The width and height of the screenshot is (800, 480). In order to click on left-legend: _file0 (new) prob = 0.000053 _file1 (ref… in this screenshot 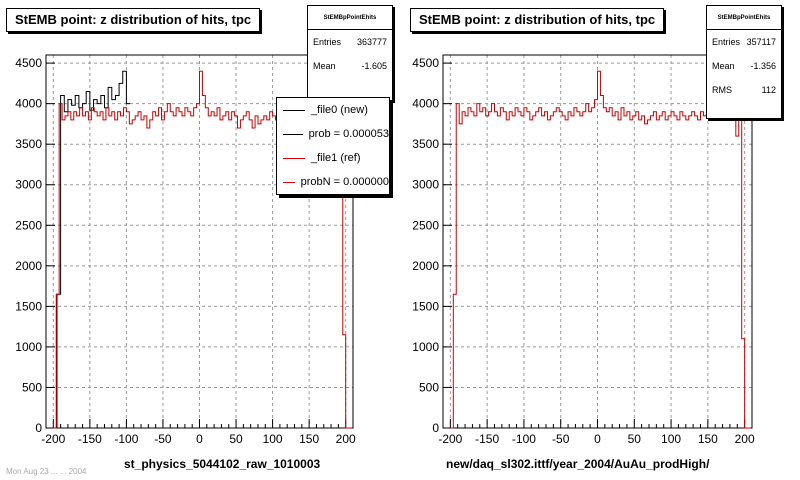, I will do `click(333, 146)`.